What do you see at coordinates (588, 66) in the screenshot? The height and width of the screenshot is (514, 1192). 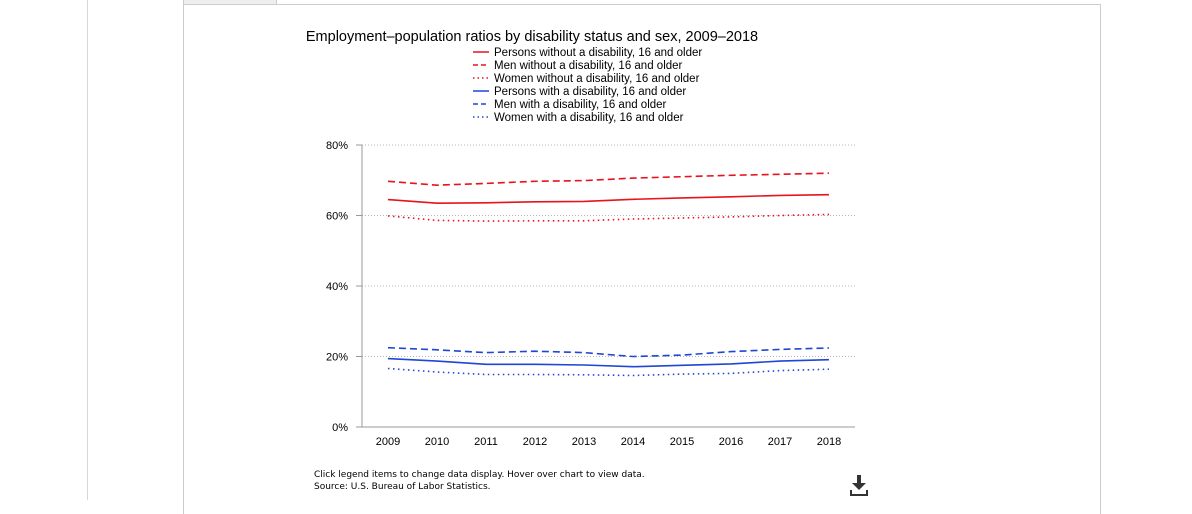 I see `legend-label: Men without a disability, 16 and older` at bounding box center [588, 66].